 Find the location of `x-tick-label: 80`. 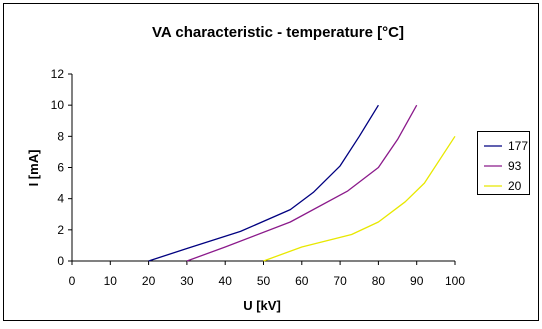

x-tick-label: 80 is located at coordinates (379, 281).